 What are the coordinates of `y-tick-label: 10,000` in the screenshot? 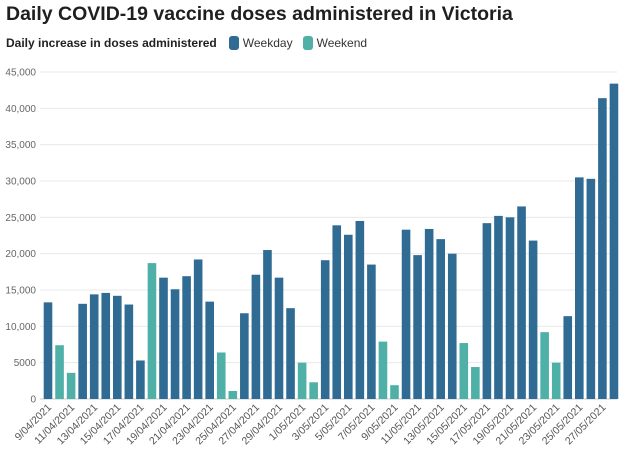 It's located at (20, 327).